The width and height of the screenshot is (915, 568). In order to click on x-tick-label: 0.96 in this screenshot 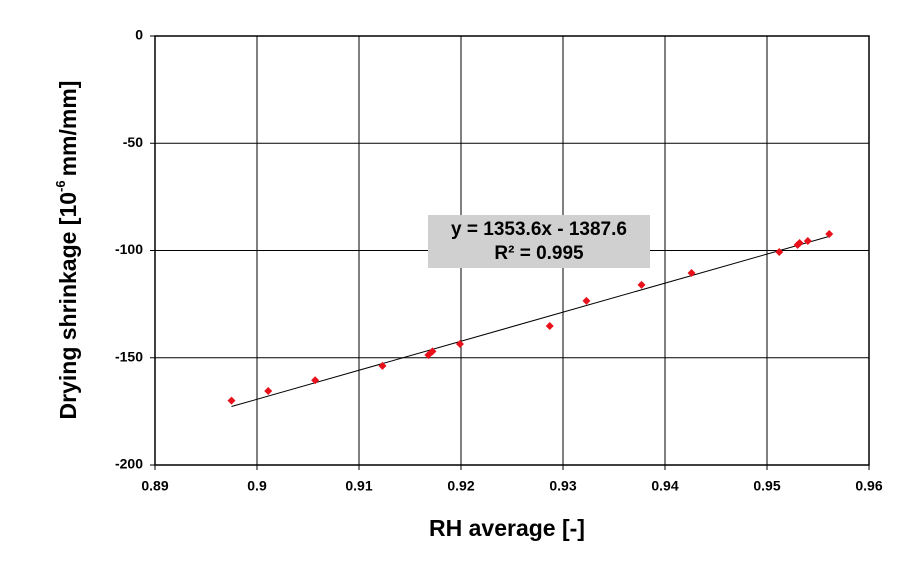, I will do `click(868, 486)`.